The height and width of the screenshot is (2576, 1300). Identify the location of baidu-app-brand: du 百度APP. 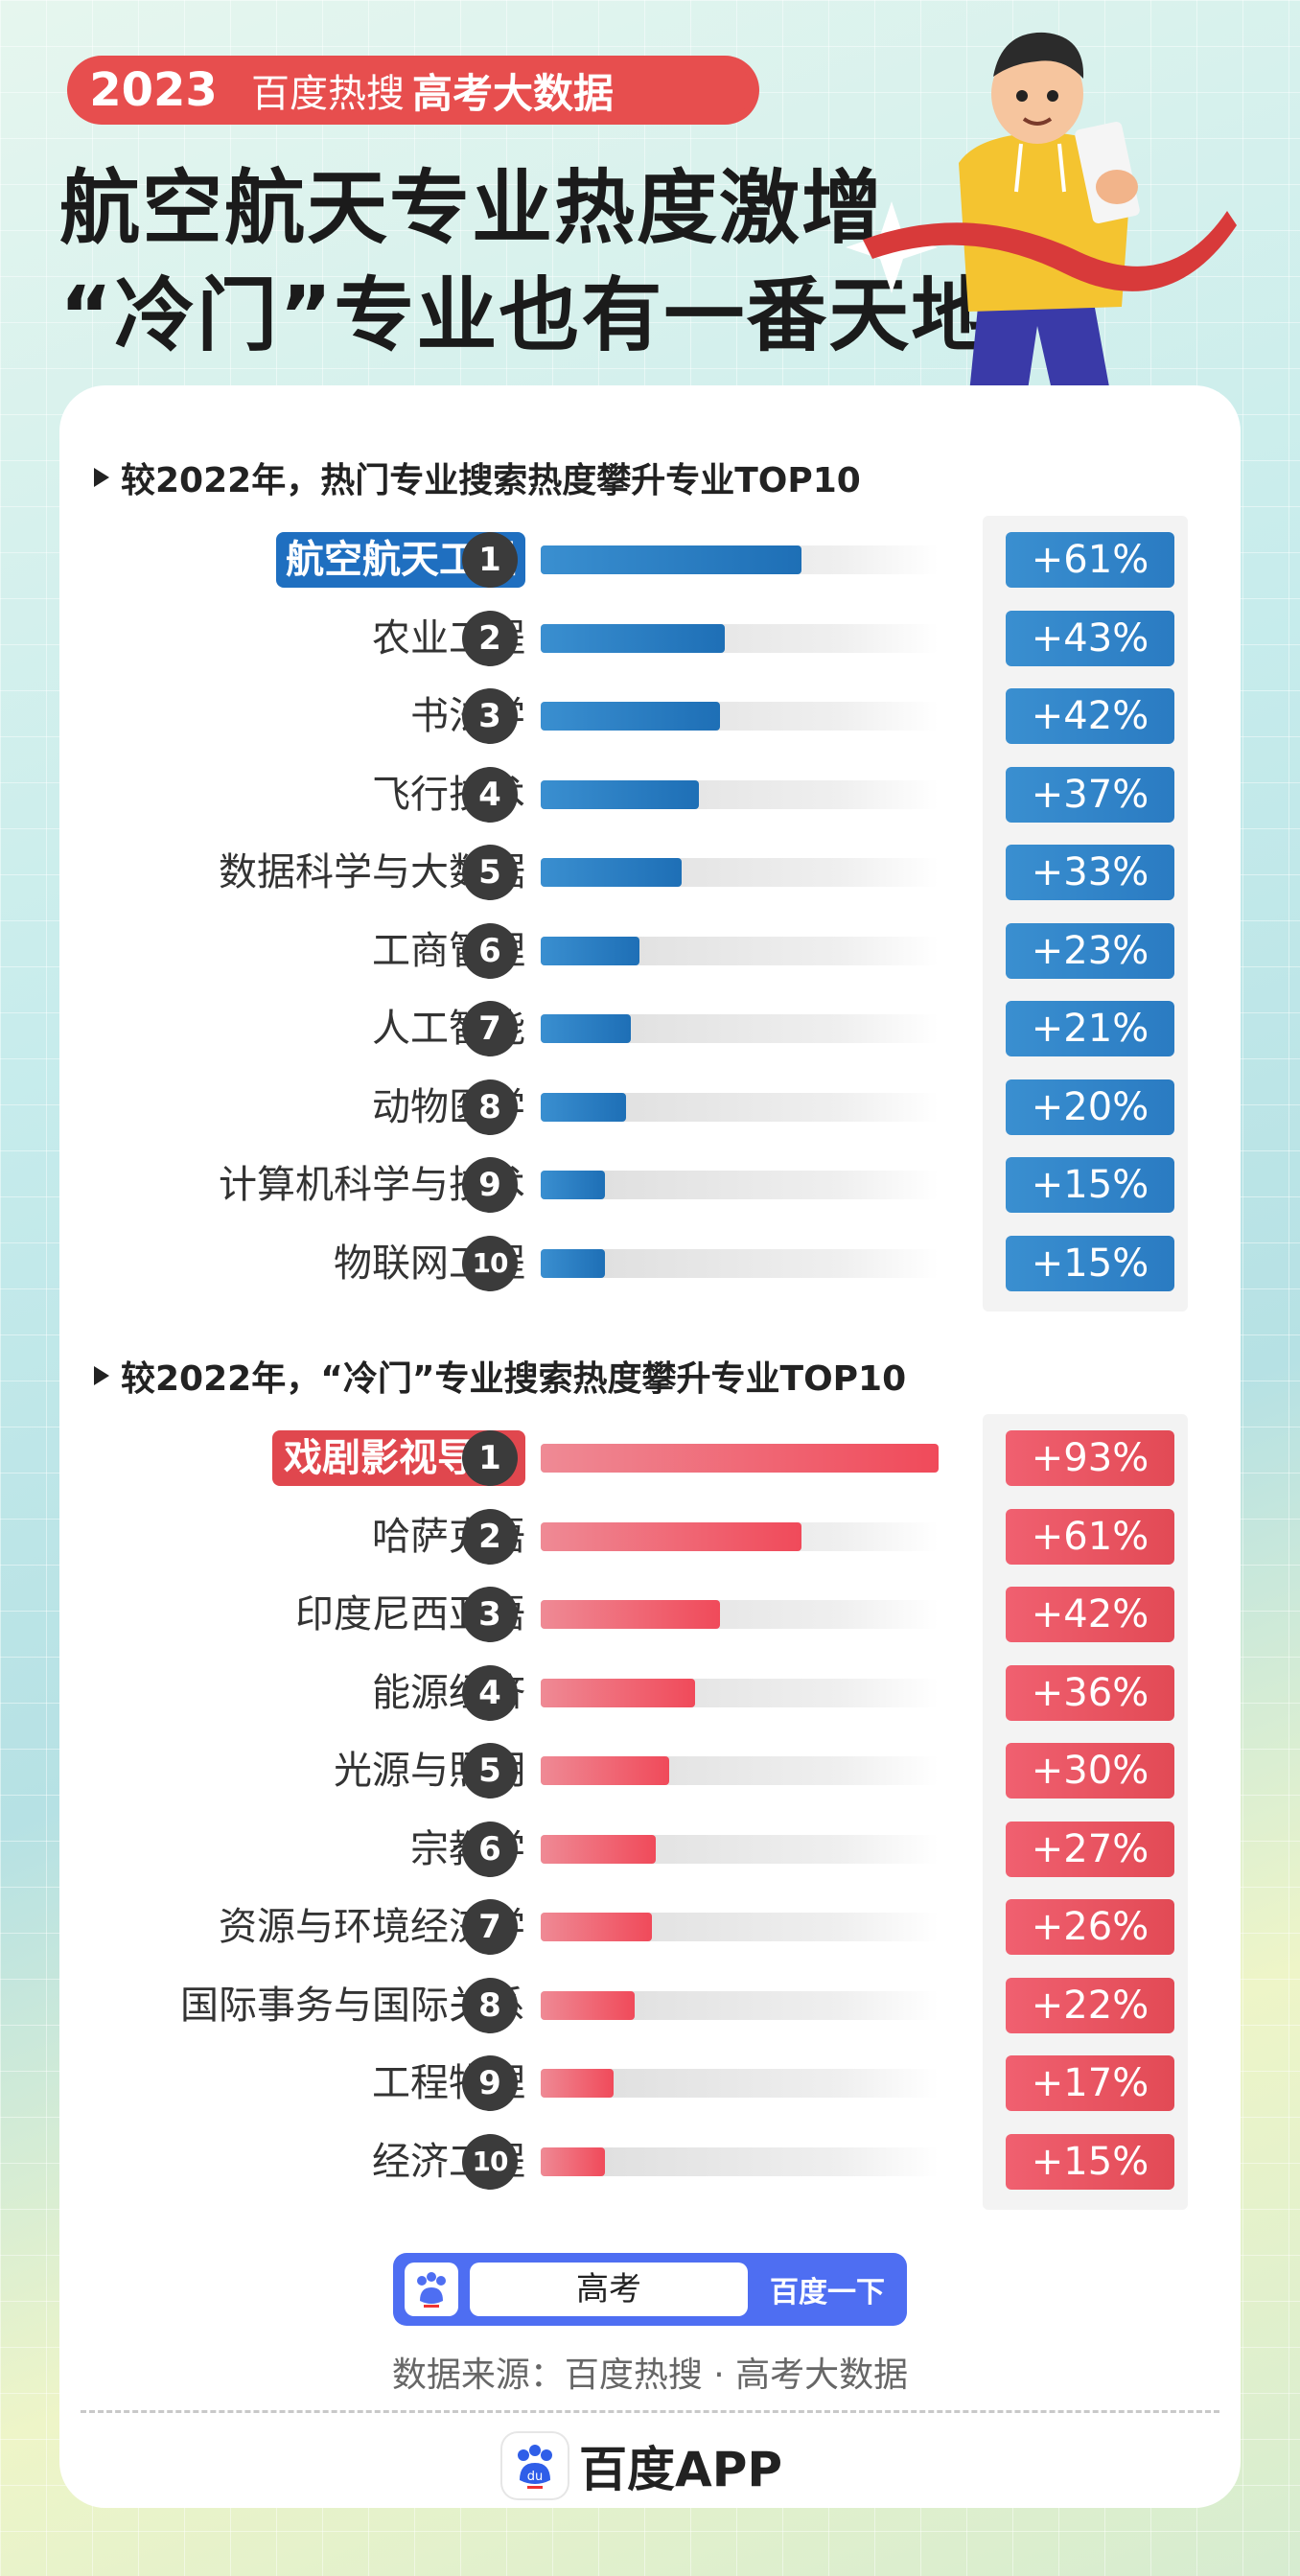
(642, 2466).